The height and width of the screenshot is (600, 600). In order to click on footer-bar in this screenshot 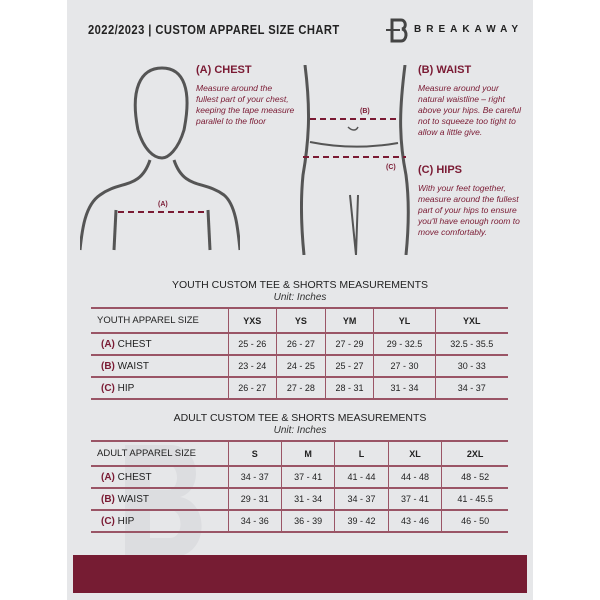, I will do `click(300, 574)`.